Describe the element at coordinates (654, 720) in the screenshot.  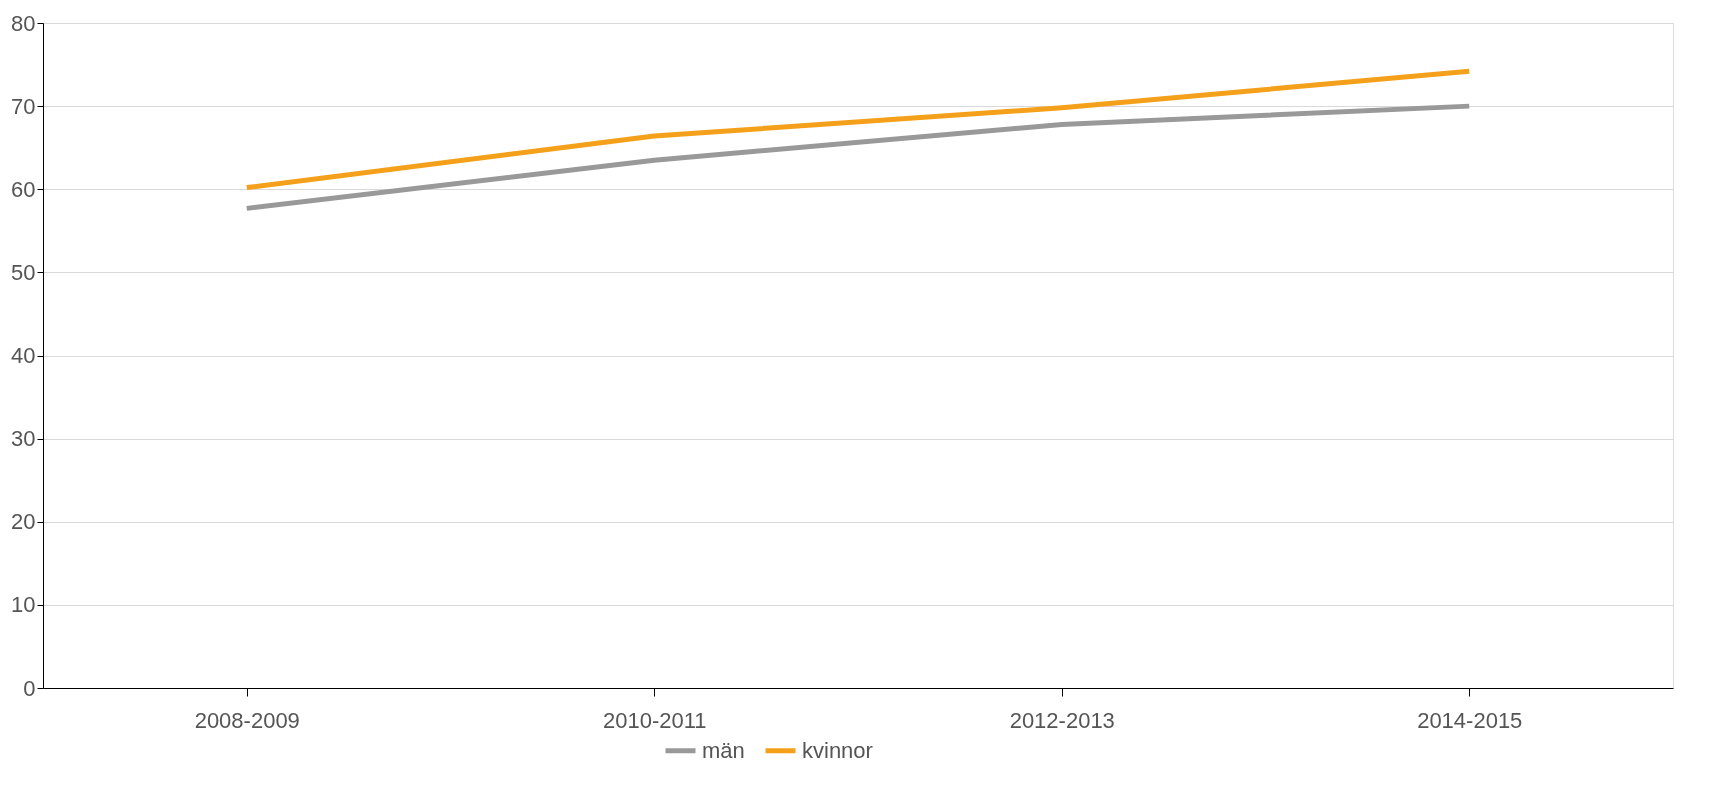
I see `x-tick-label: 2010-2011` at that location.